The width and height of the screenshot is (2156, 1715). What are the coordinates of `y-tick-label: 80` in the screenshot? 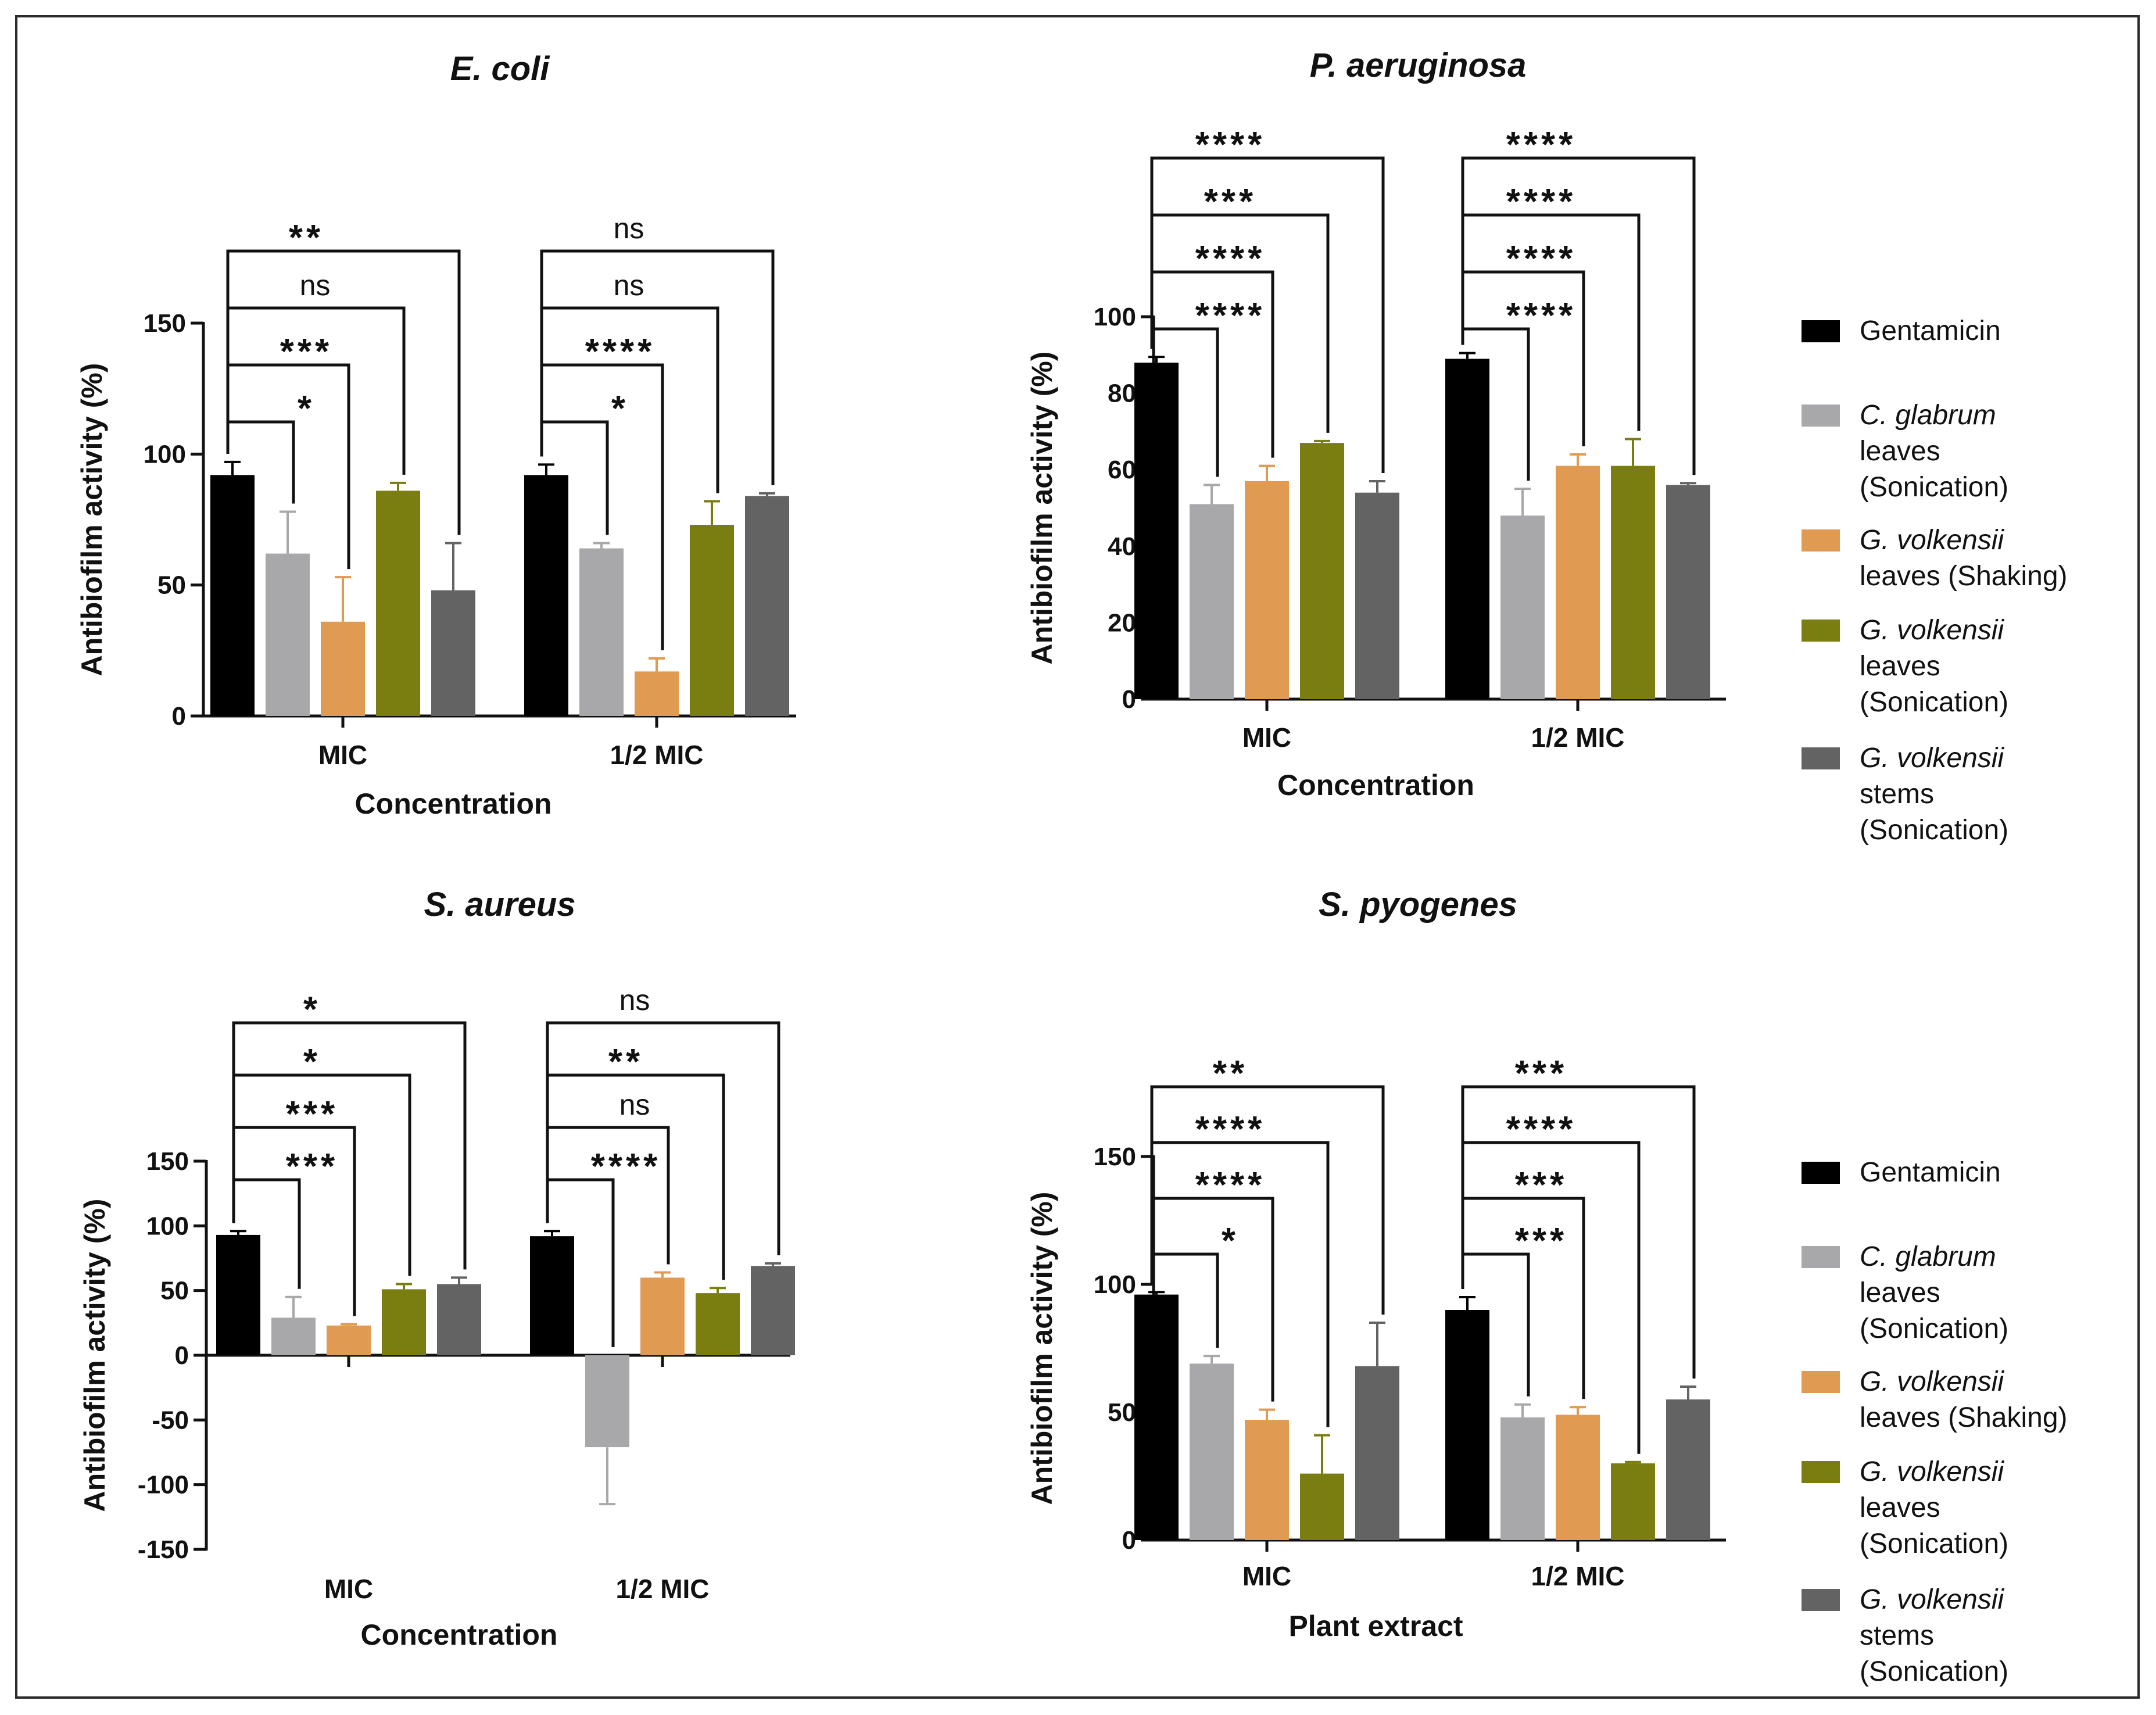 It's located at (1122, 393).